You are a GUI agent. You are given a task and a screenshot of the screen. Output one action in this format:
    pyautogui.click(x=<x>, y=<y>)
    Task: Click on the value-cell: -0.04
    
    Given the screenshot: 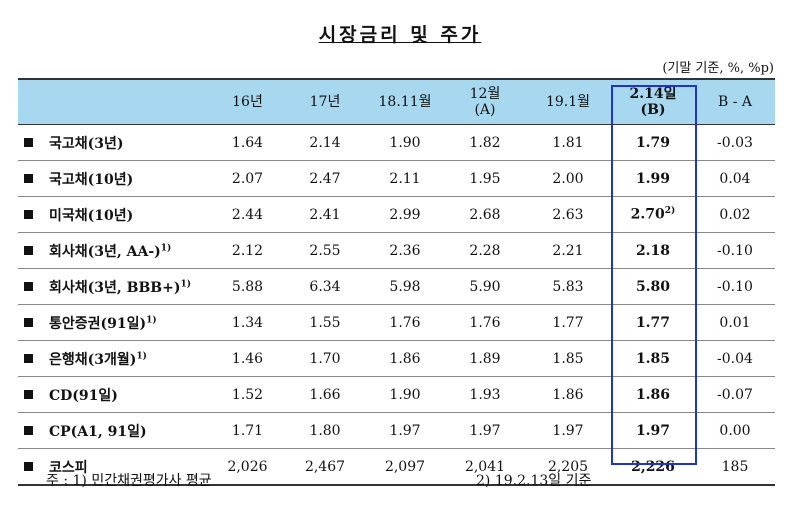 What is the action you would take?
    pyautogui.click(x=735, y=358)
    